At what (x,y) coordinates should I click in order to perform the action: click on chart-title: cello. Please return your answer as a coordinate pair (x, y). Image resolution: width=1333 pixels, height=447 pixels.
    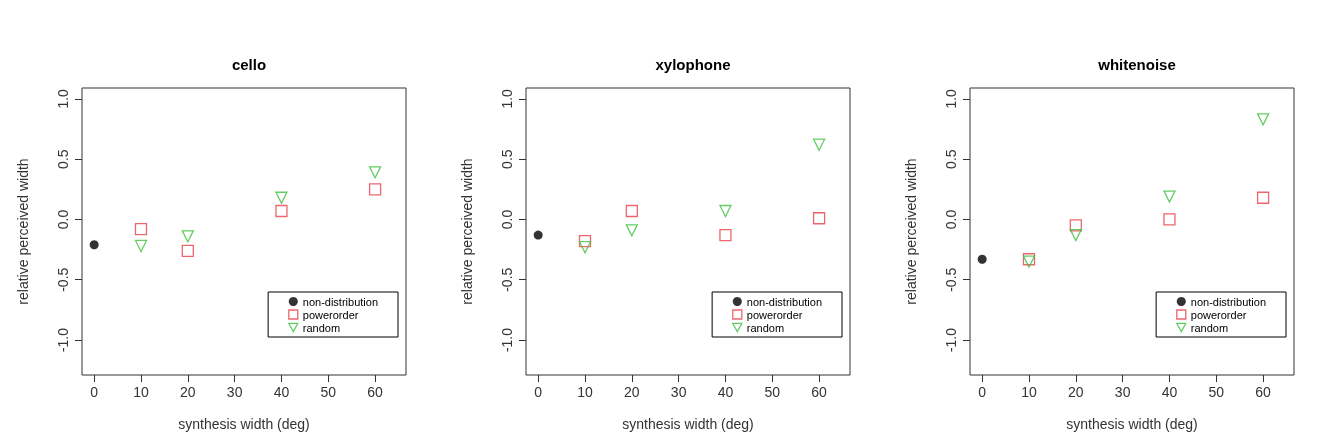
    Looking at the image, I should click on (249, 64).